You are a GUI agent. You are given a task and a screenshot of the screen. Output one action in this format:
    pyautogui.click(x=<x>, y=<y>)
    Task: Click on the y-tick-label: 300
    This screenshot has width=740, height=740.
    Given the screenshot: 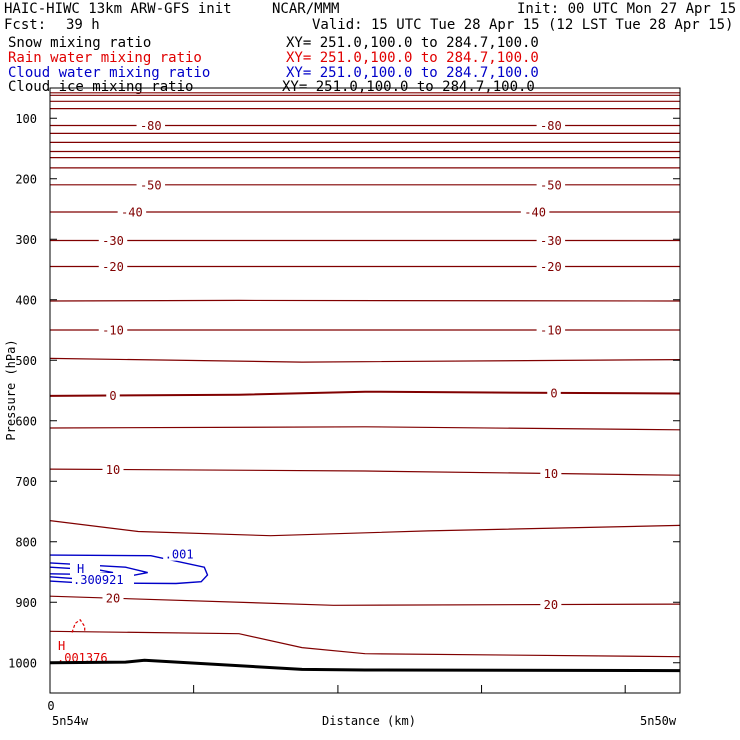 What is the action you would take?
    pyautogui.click(x=26, y=240)
    